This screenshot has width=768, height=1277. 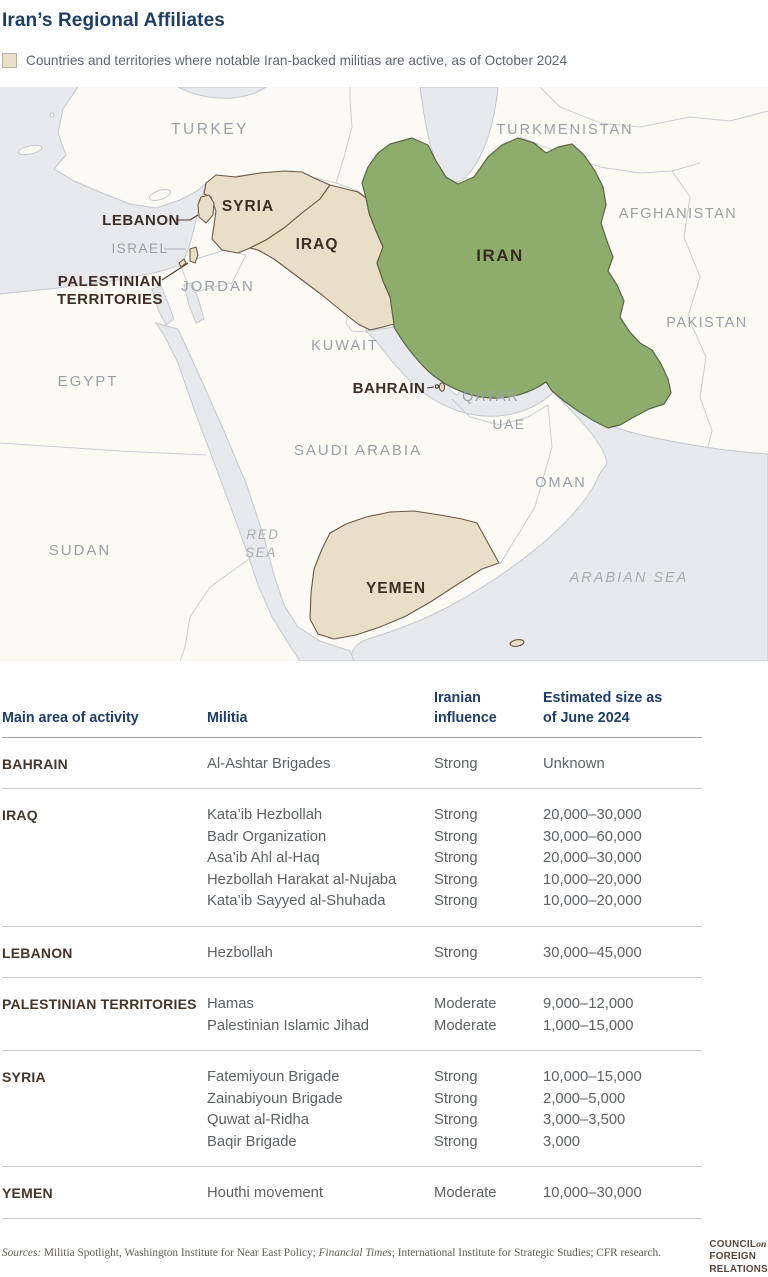 I want to click on militia-cell: Houthi movement, so click(x=265, y=1193).